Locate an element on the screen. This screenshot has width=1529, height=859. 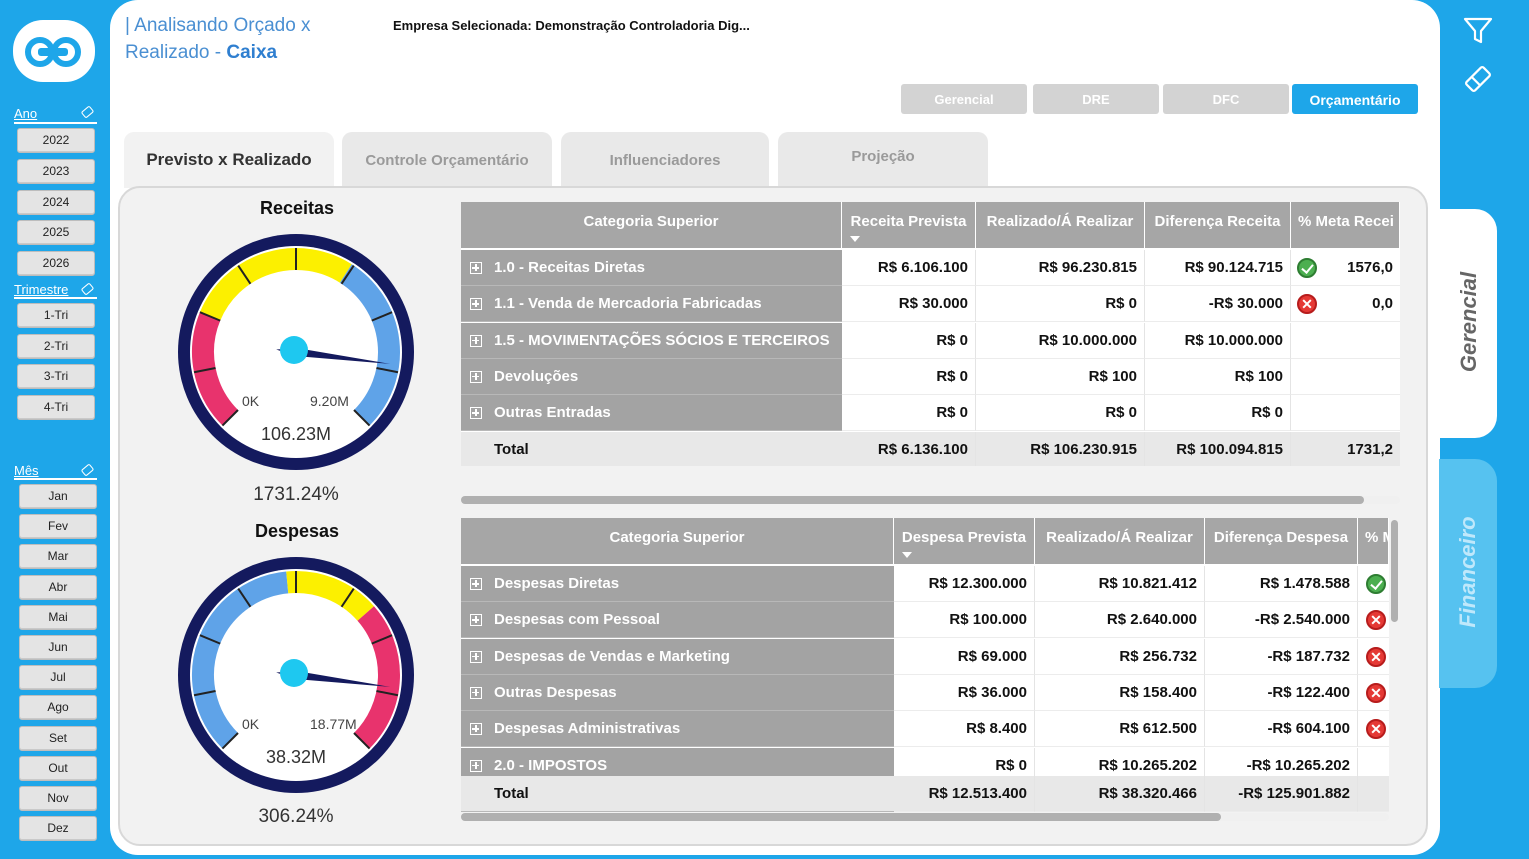
despesas-vscroll is located at coordinates (1394, 571).